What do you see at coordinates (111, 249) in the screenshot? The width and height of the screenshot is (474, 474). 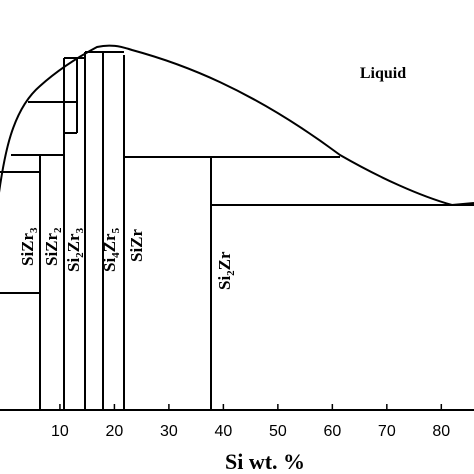 I see `phase-label-si4zr5: Si4Zr5` at bounding box center [111, 249].